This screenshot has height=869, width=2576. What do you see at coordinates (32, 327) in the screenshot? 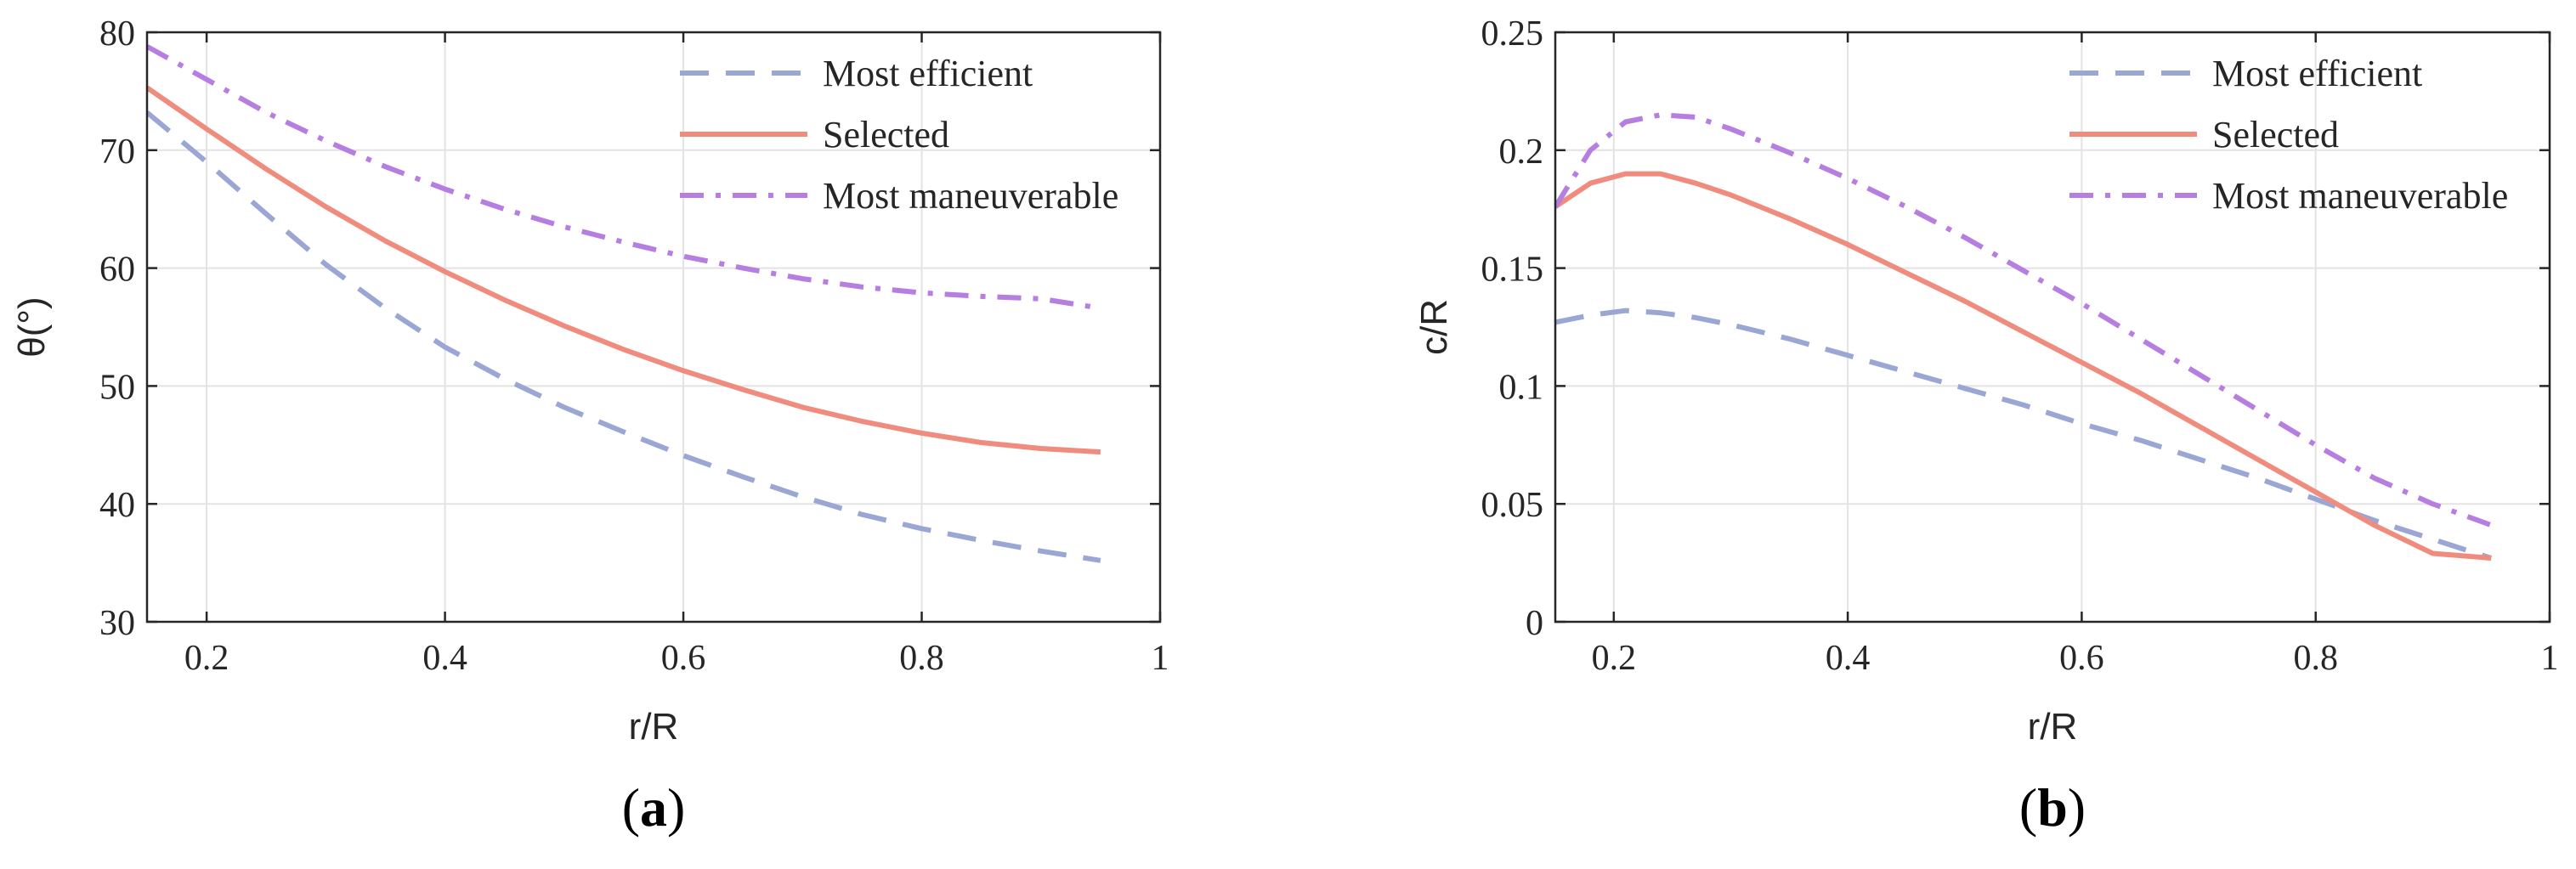
I see `y-axis-title: θ(°)` at bounding box center [32, 327].